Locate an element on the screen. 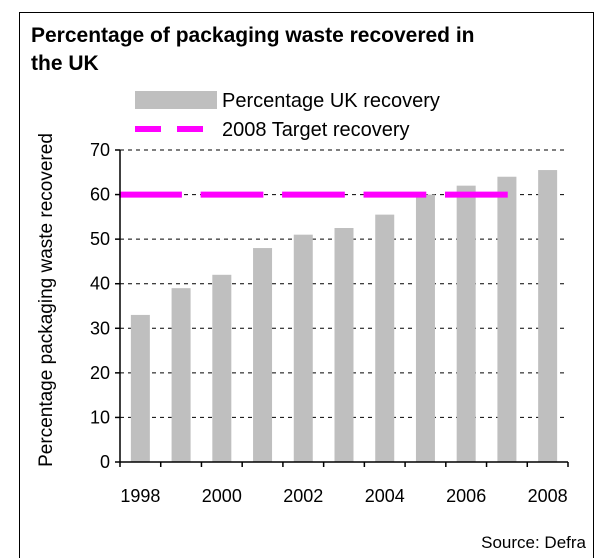 This screenshot has width=605, height=558. bar-2006 is located at coordinates (466, 323).